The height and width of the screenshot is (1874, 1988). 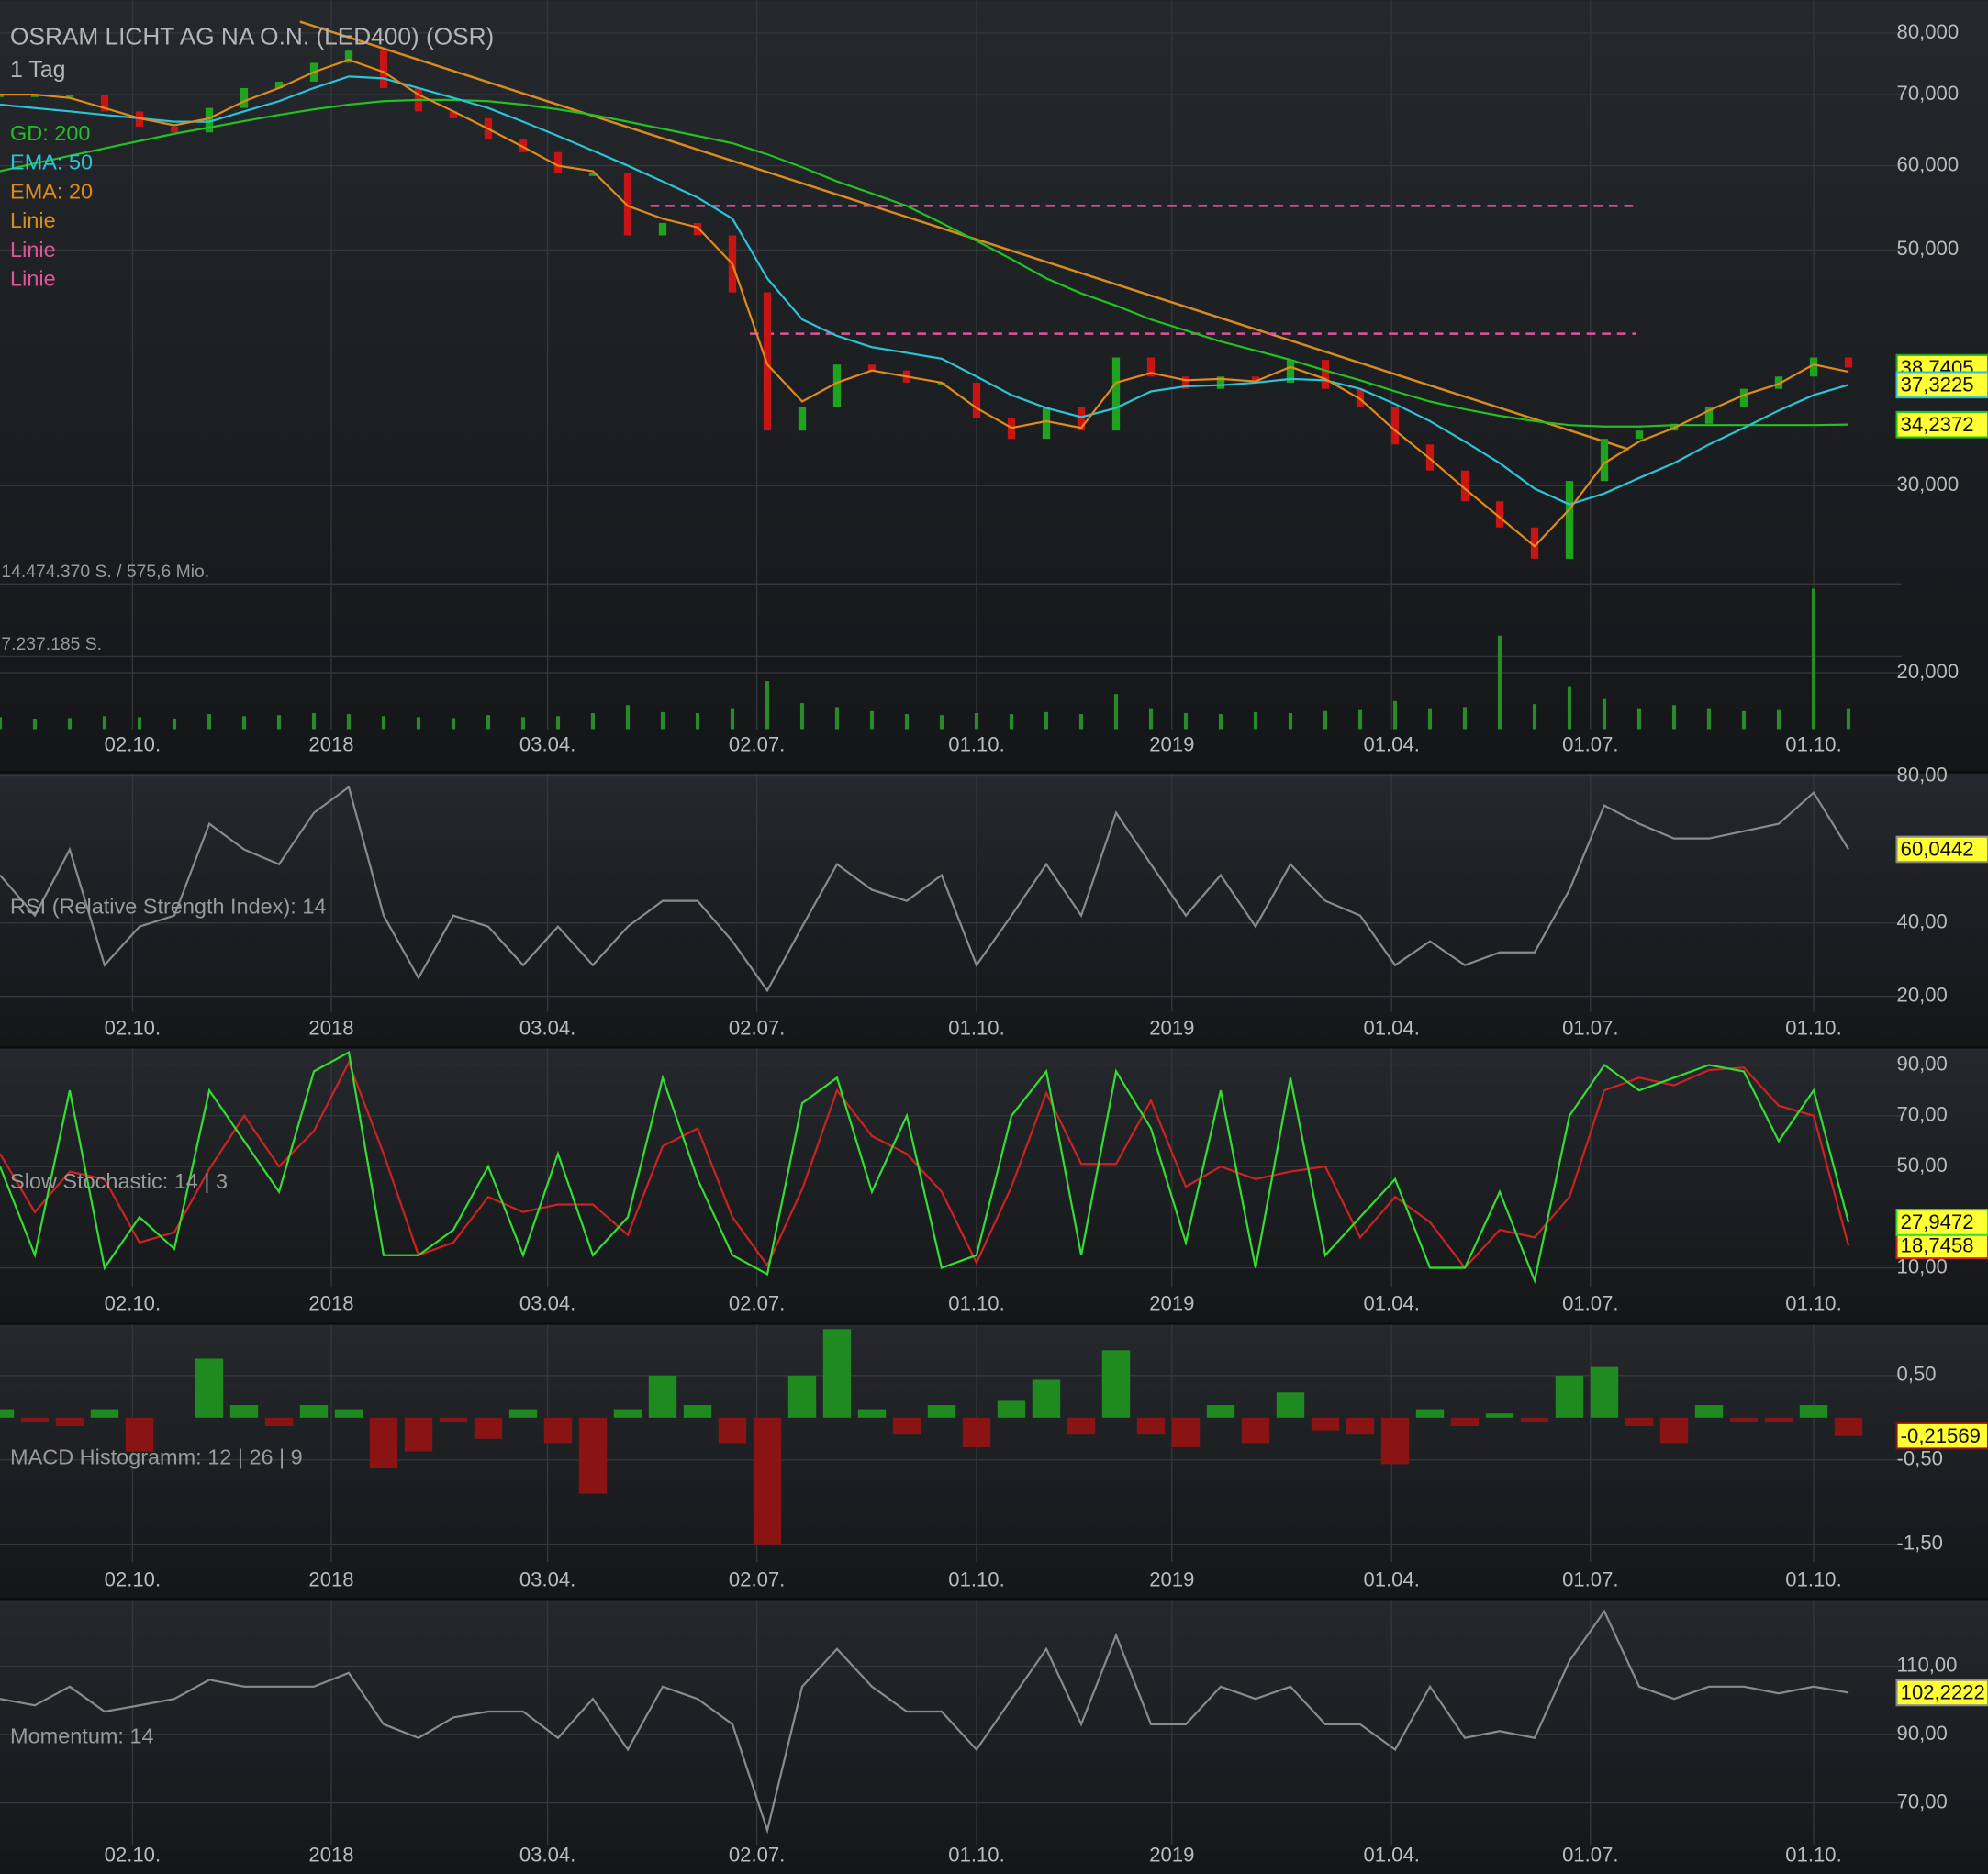 What do you see at coordinates (330, 1579) in the screenshot?
I see `x-tick-label: 2018` at bounding box center [330, 1579].